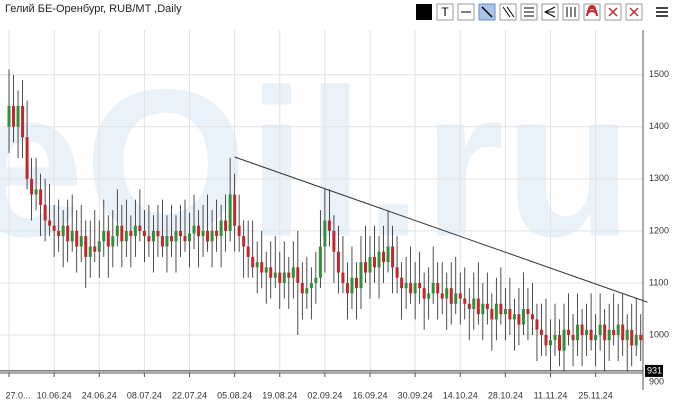  I want to click on y-tick-label: 1100, so click(658, 282).